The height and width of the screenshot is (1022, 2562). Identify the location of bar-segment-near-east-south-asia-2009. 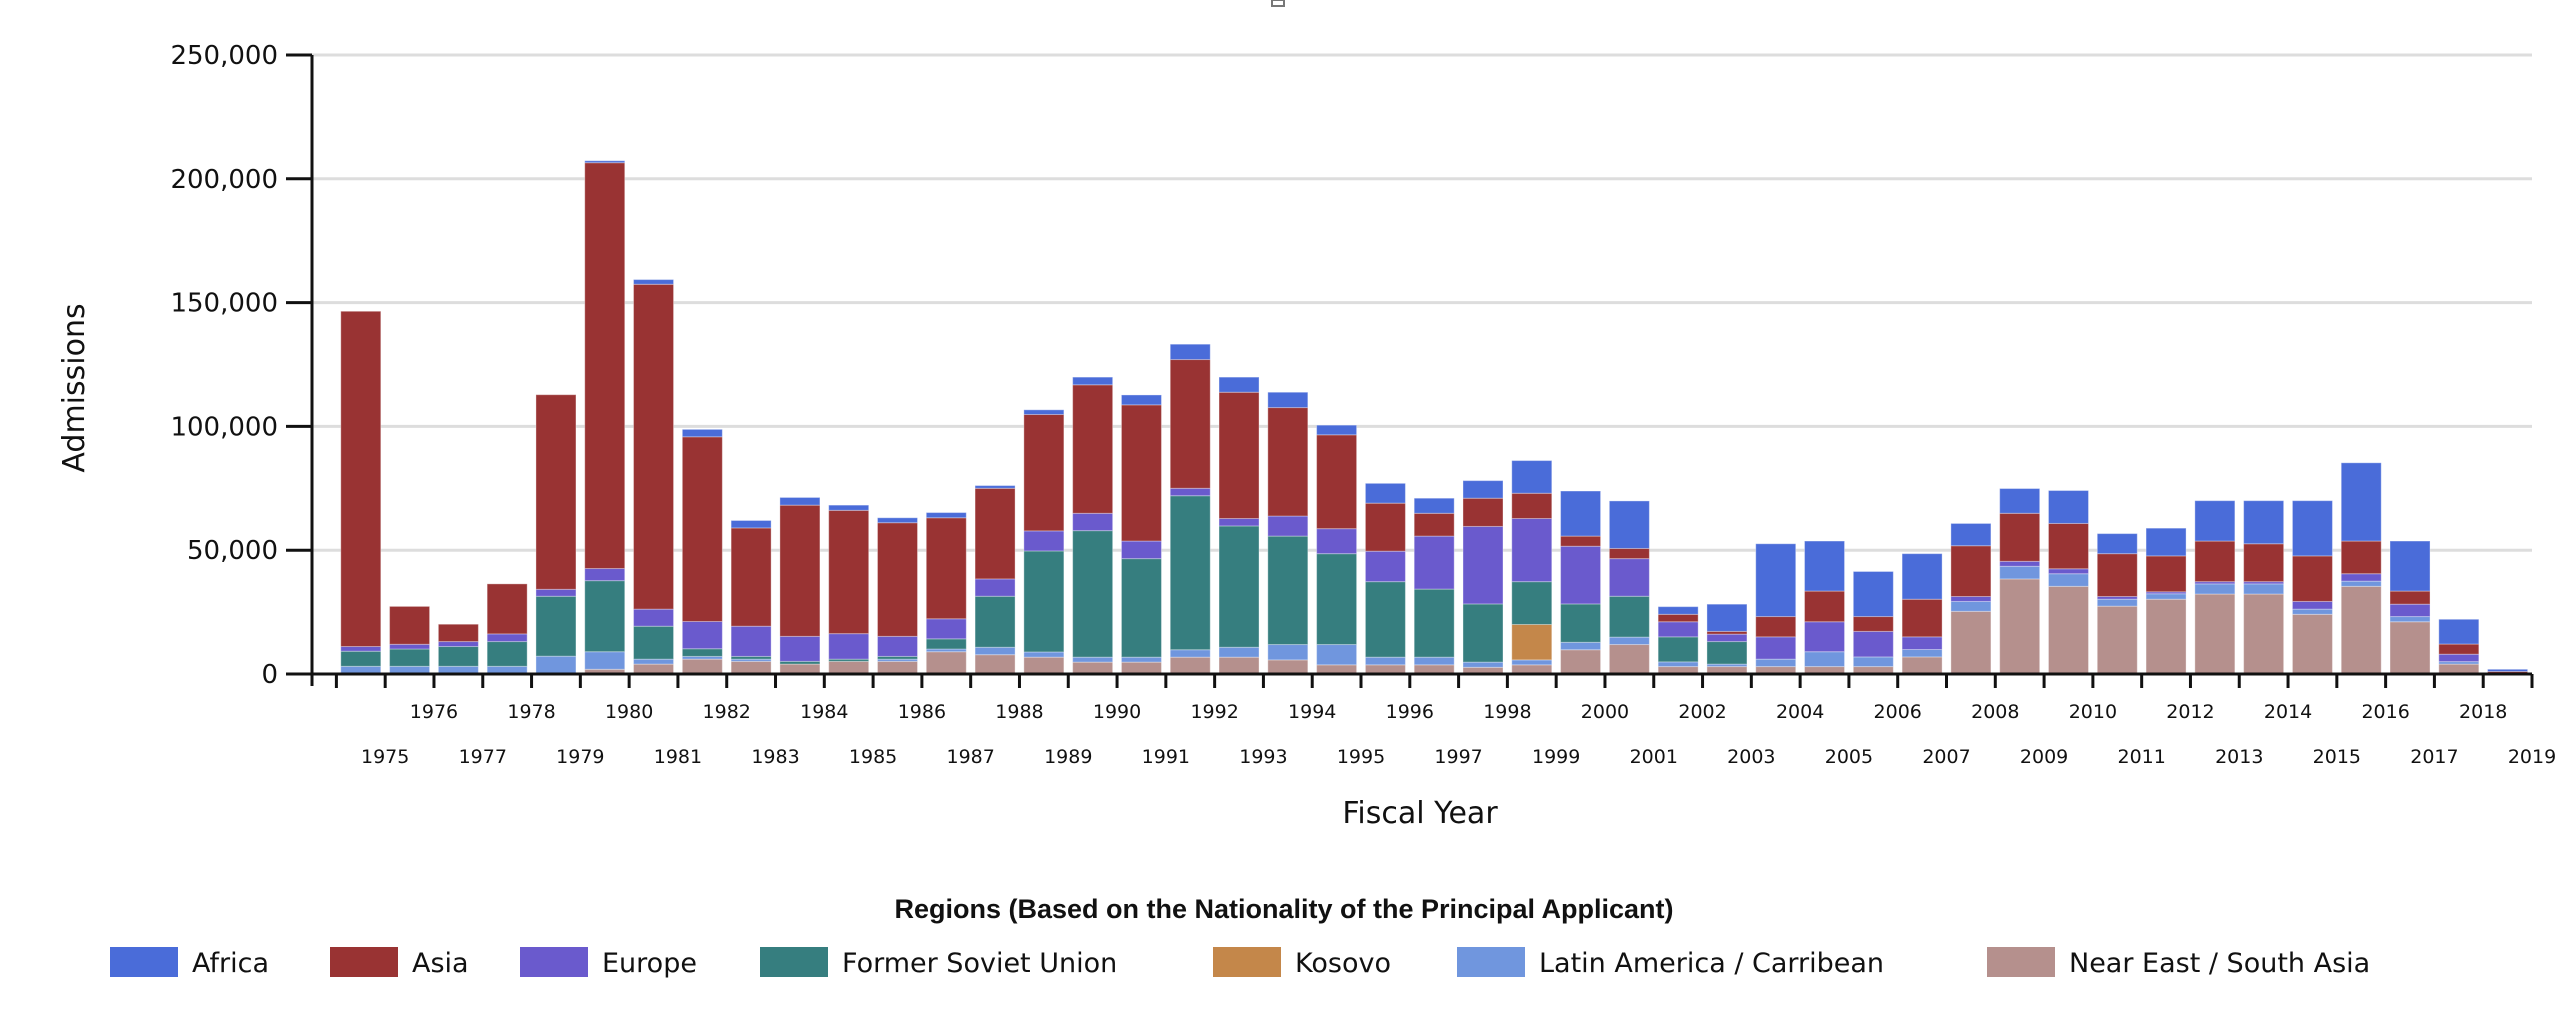
(2020, 626).